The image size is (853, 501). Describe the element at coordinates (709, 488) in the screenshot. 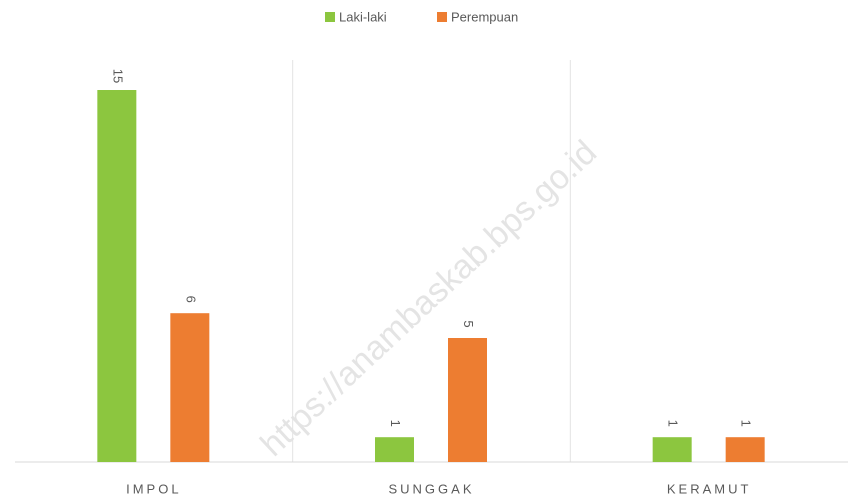

I see `x-tick-label: KERAMUT` at that location.